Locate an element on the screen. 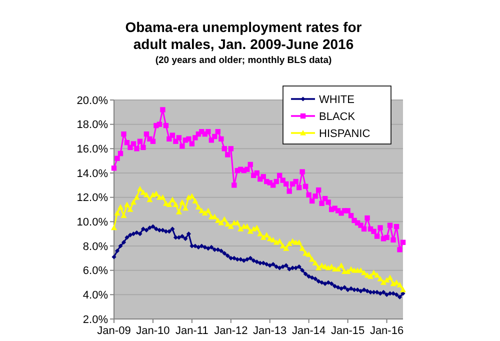 This screenshot has height=341, width=500. x-tick-label: Jan-16 is located at coordinates (387, 331).